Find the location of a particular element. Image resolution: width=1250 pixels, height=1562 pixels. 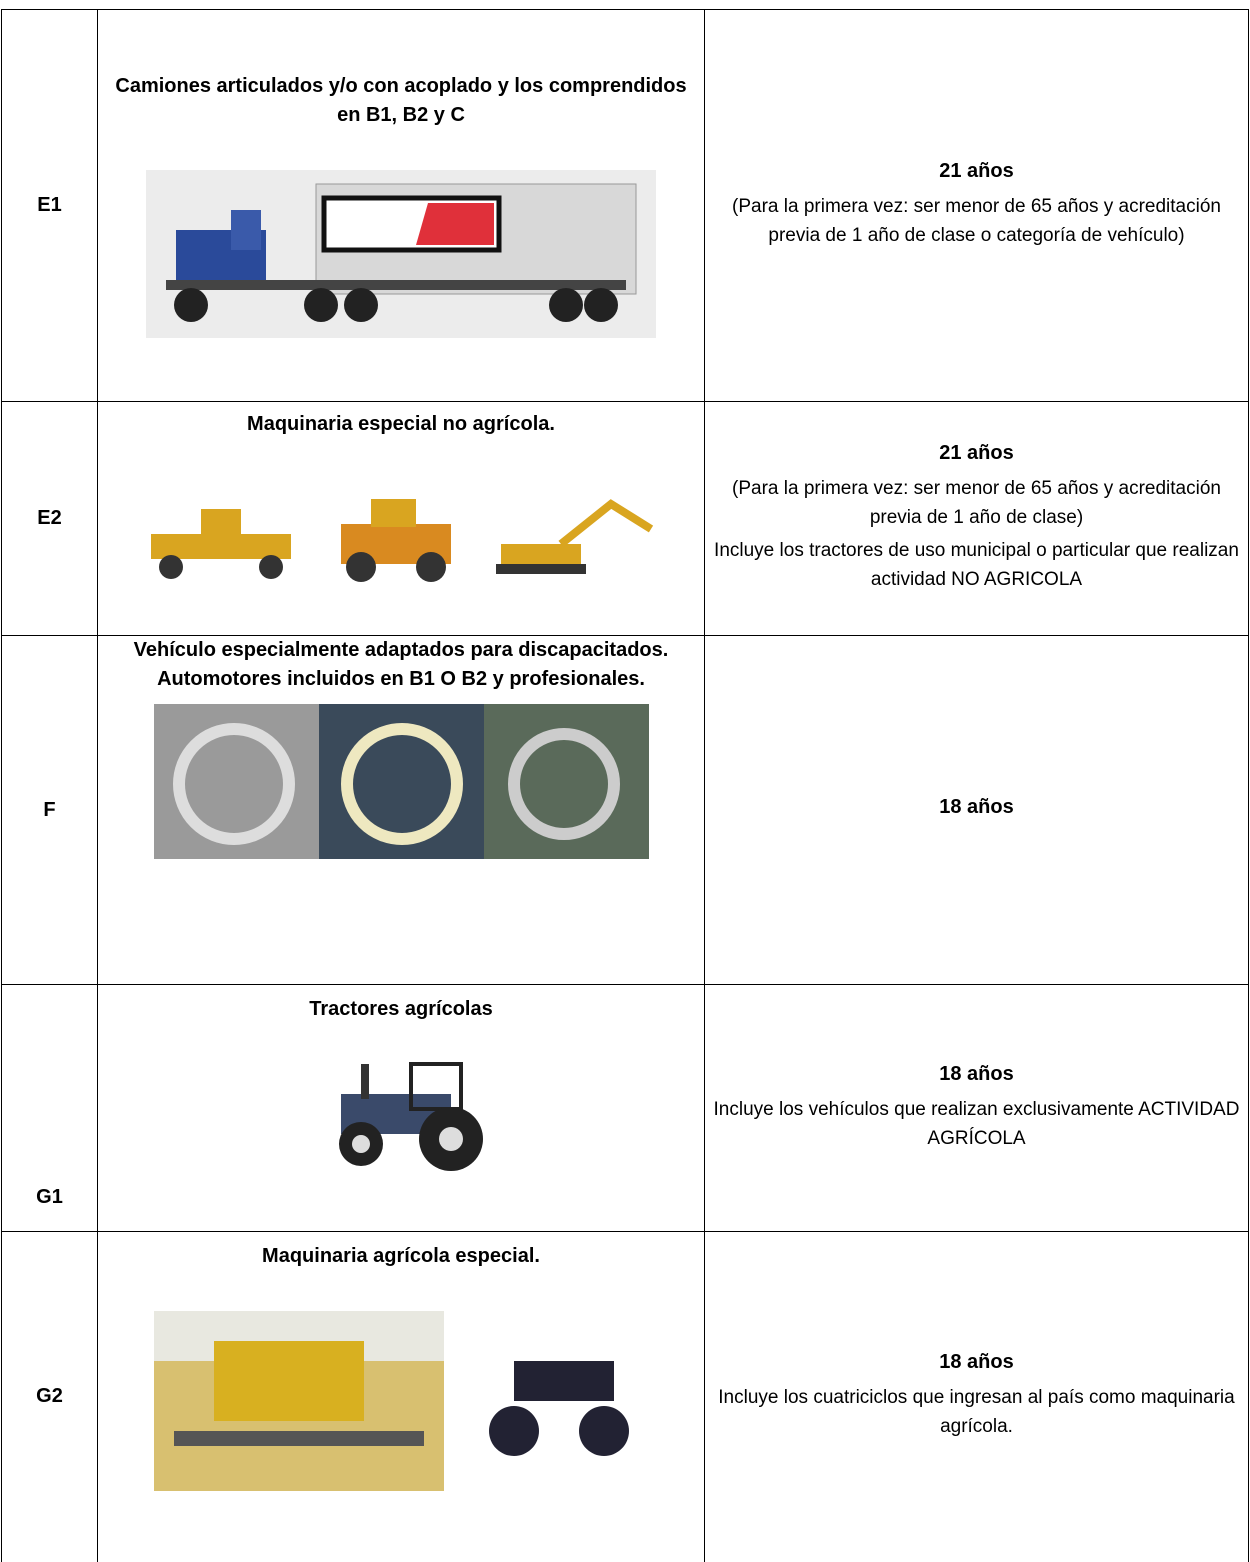

description-cell: Tractores agrícolas is located at coordinates (401, 1108).